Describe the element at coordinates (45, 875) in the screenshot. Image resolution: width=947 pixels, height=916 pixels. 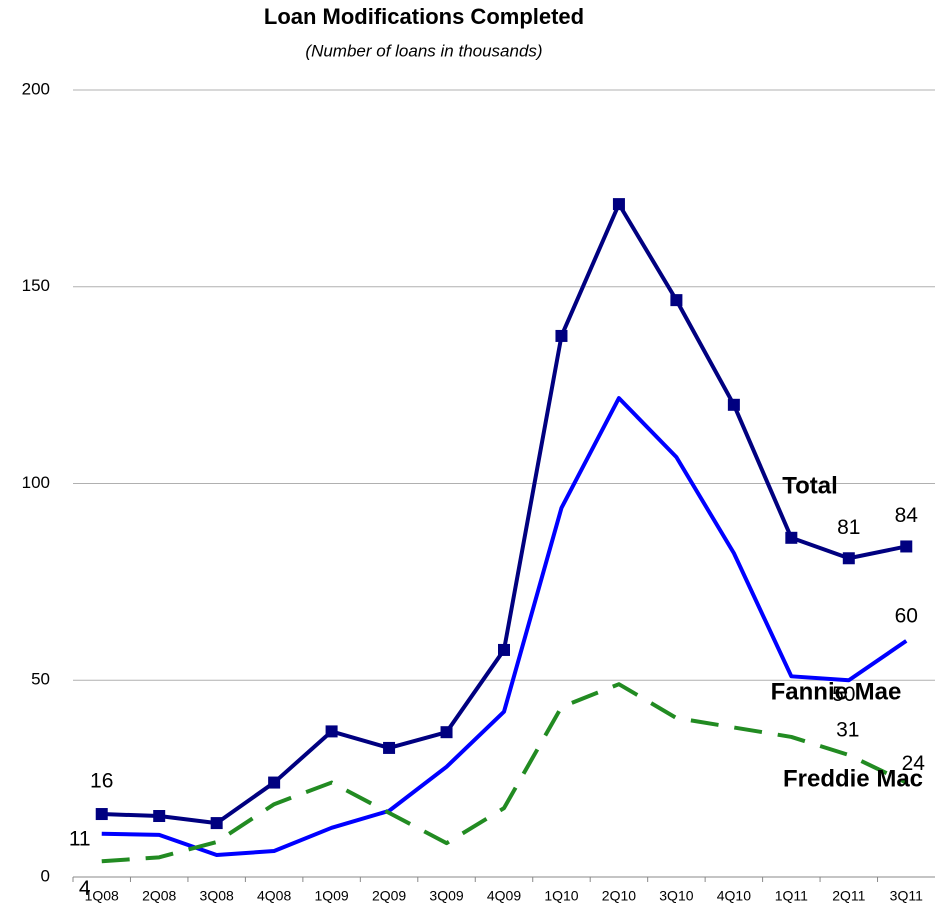
I see `y-tick-label: 0` at that location.